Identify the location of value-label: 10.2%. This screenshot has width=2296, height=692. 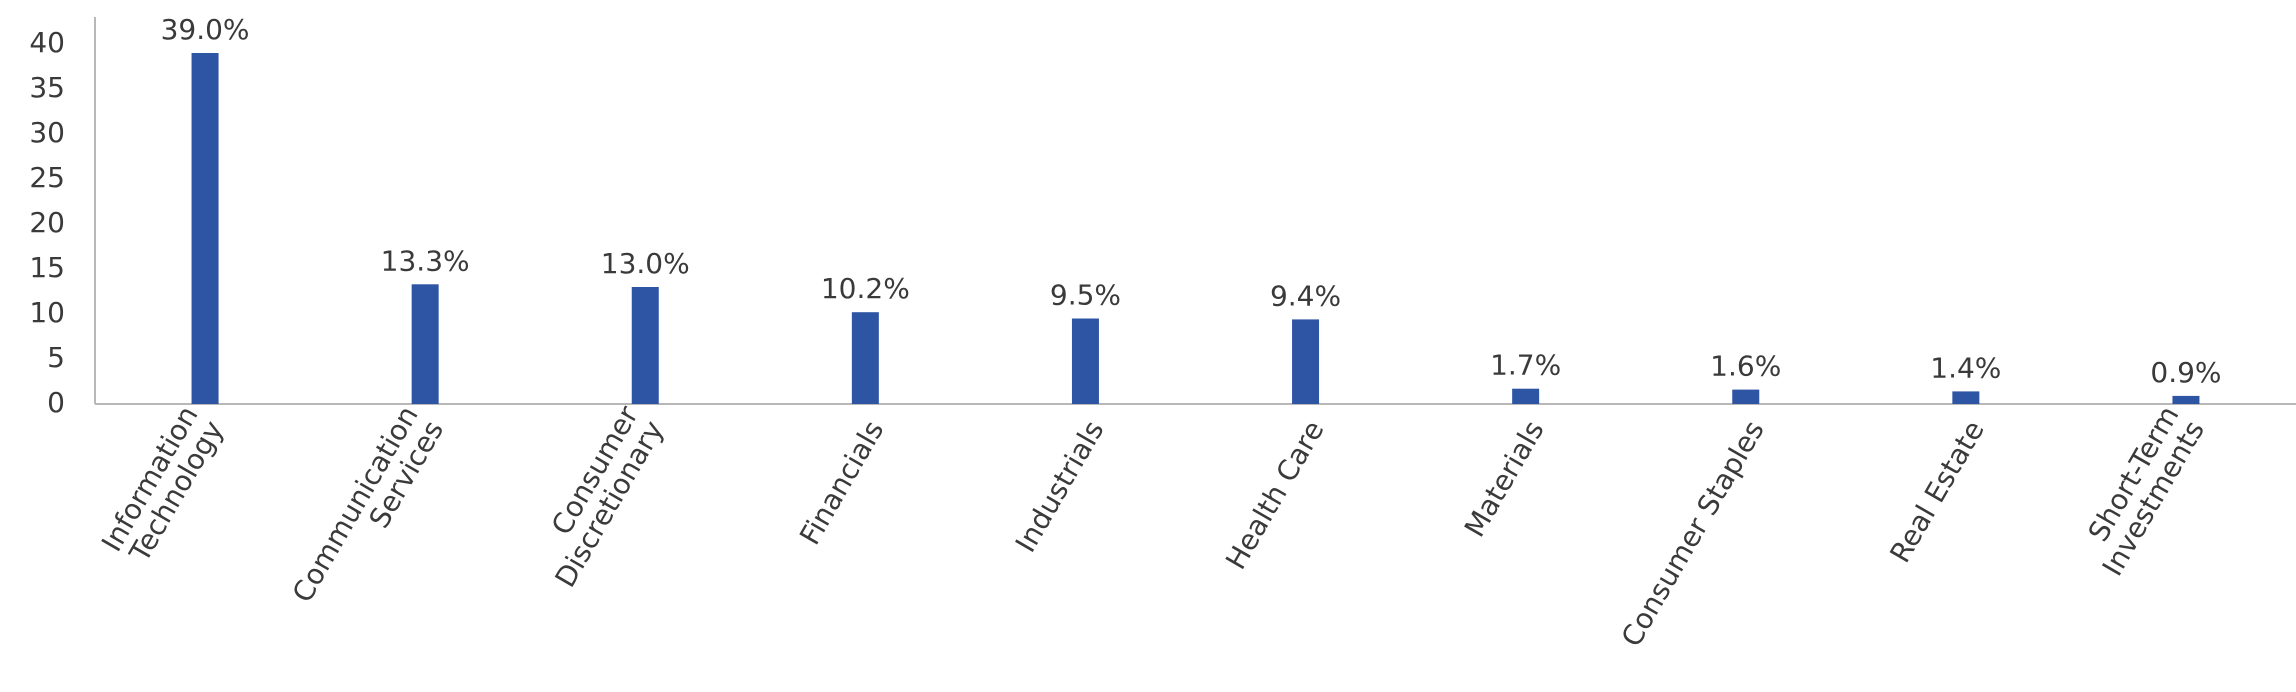
(865, 288).